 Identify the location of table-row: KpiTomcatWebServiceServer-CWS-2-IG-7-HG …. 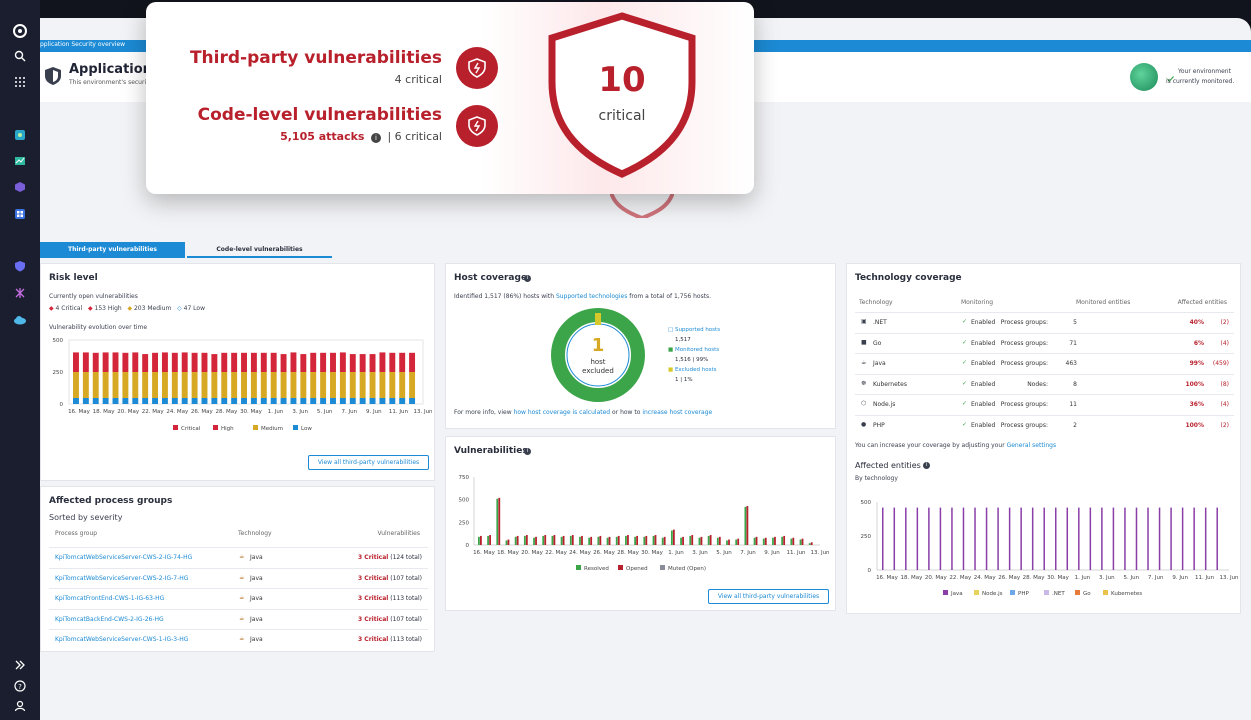
(238, 577).